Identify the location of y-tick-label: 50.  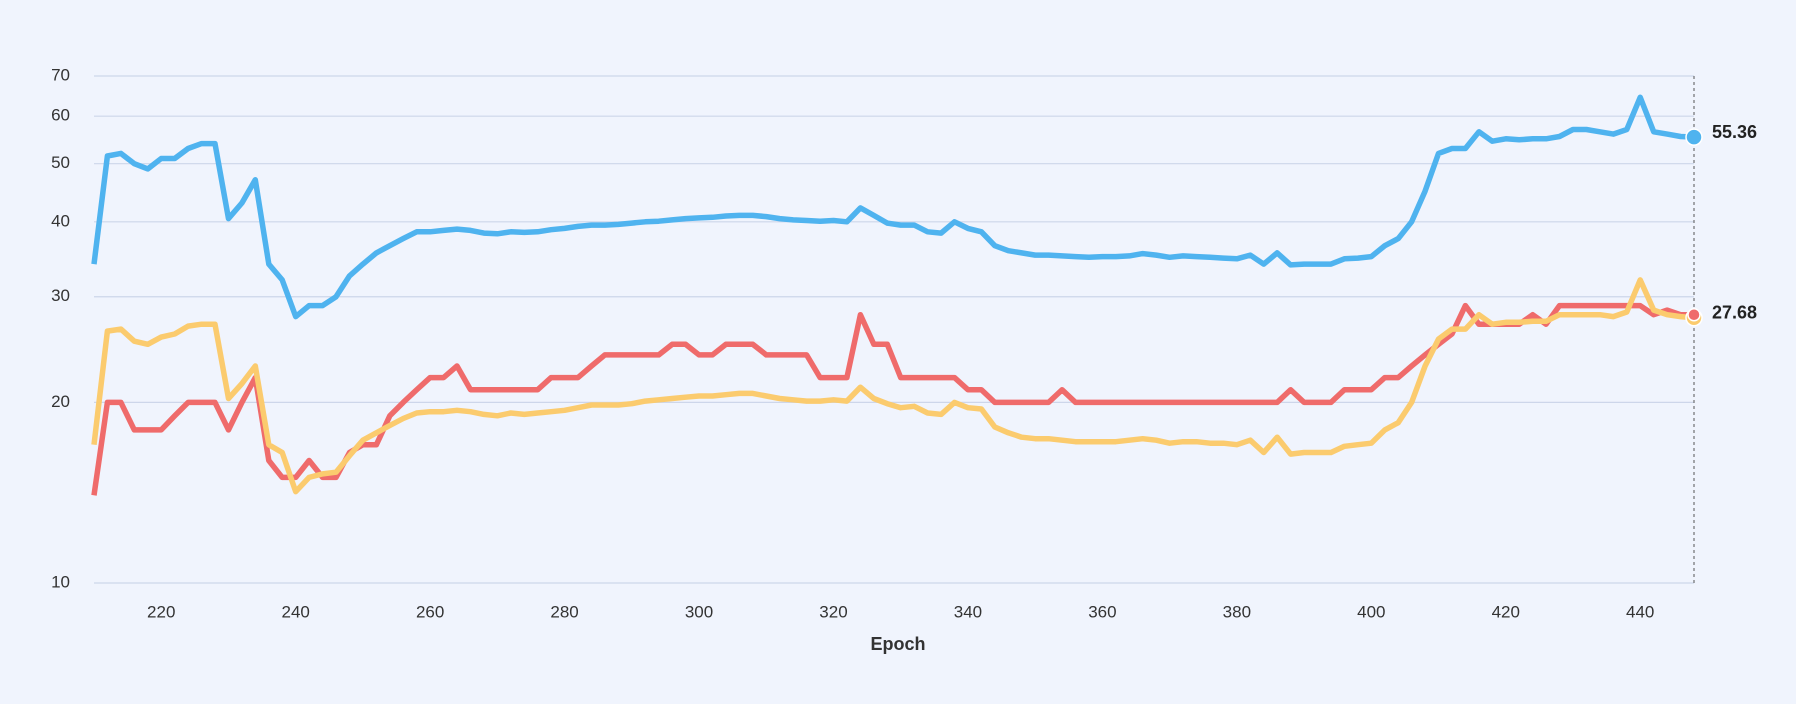
(60, 162).